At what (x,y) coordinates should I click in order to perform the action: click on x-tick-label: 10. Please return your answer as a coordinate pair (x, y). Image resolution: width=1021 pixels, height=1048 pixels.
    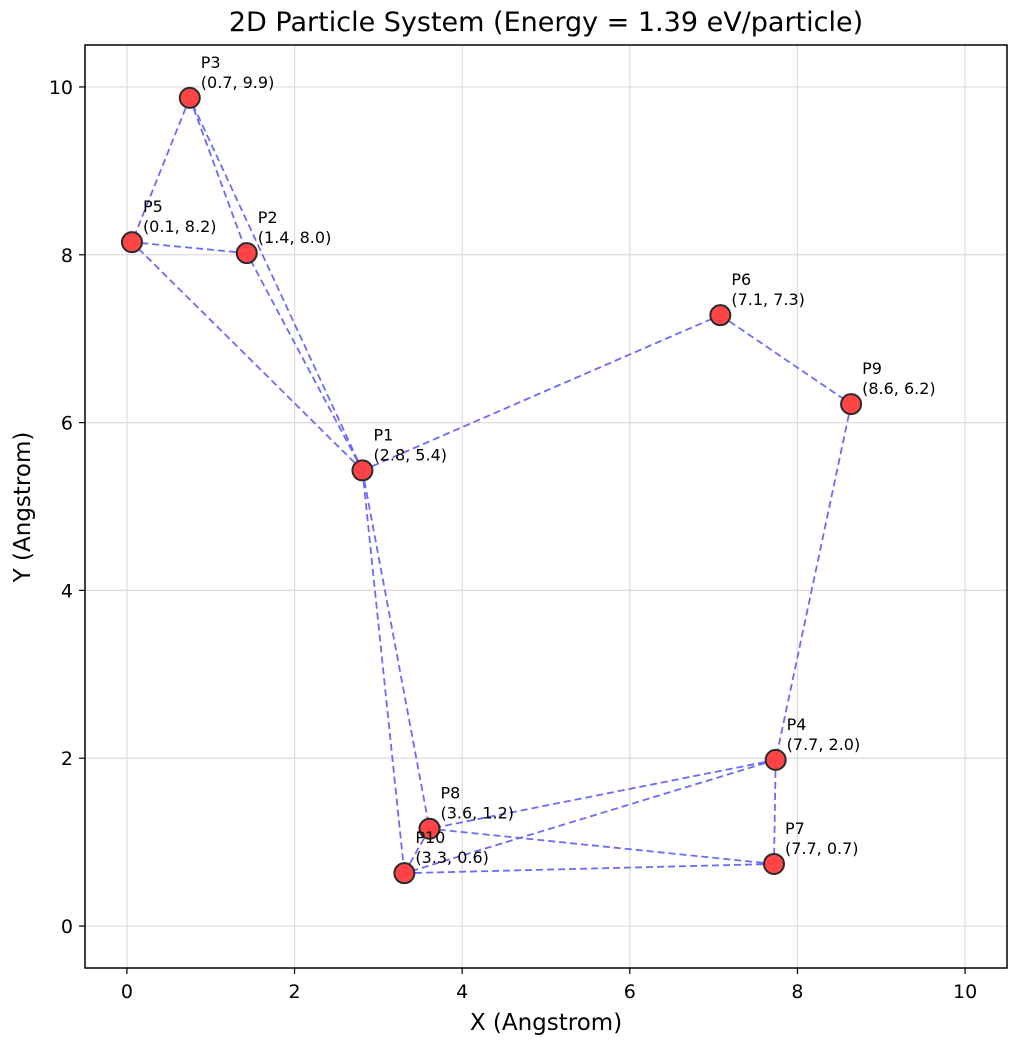
    Looking at the image, I should click on (965, 992).